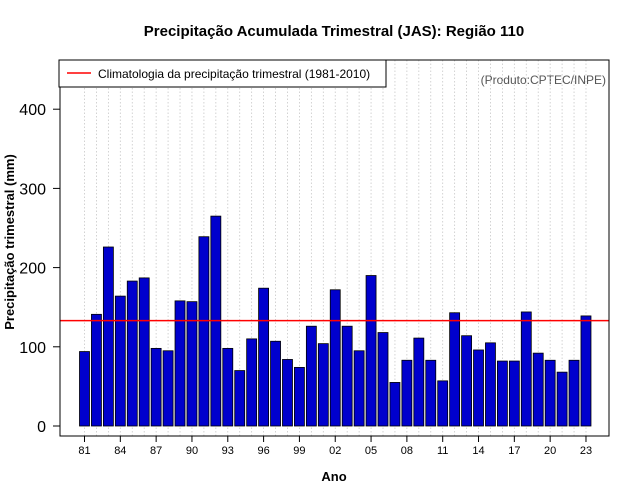 Image resolution: width=640 pixels, height=500 pixels. I want to click on x-tick-label: 96, so click(263, 451).